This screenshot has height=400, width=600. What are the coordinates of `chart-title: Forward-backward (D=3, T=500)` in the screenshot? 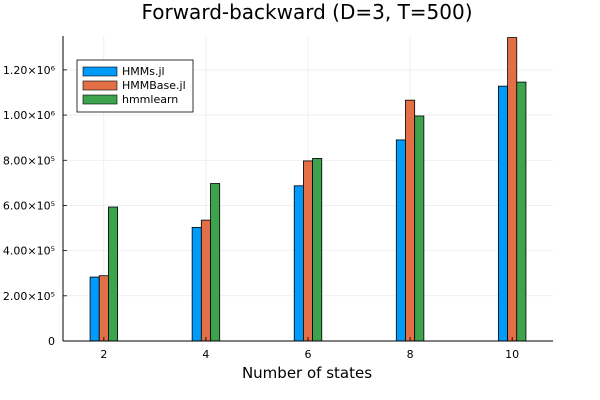 It's located at (306, 12).